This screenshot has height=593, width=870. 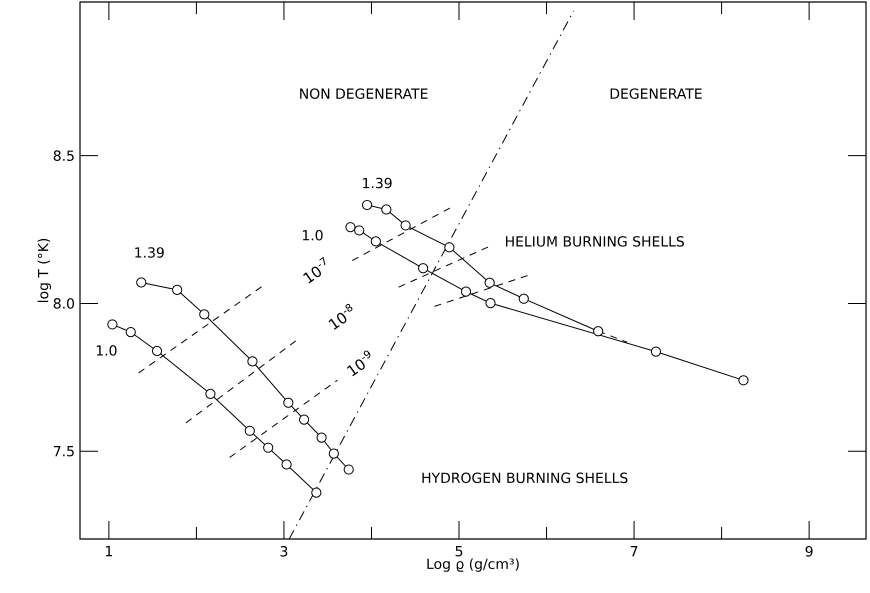 I want to click on y-axis-title: log T (°K), so click(x=45, y=270).